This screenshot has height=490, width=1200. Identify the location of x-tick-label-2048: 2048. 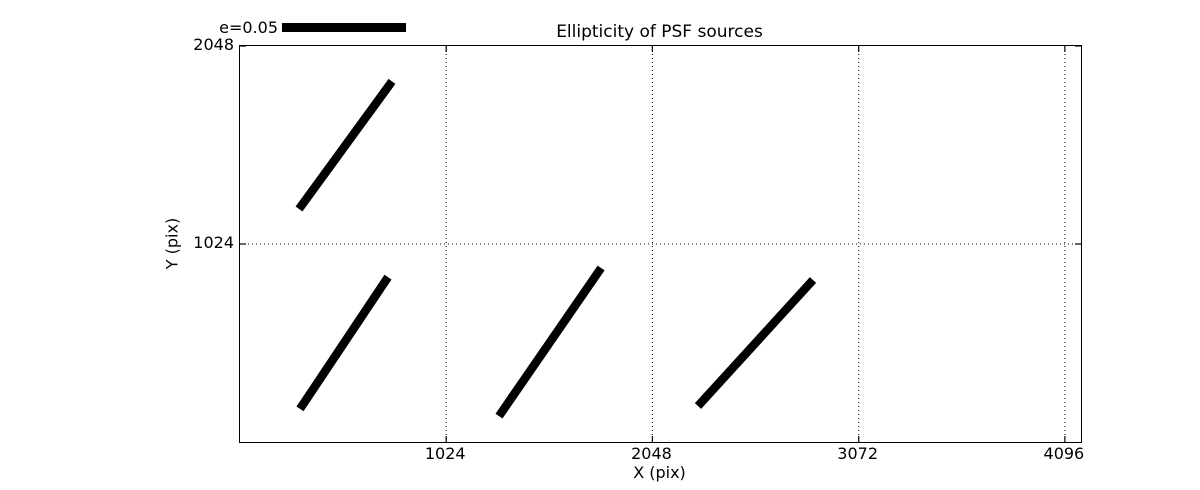
(651, 453).